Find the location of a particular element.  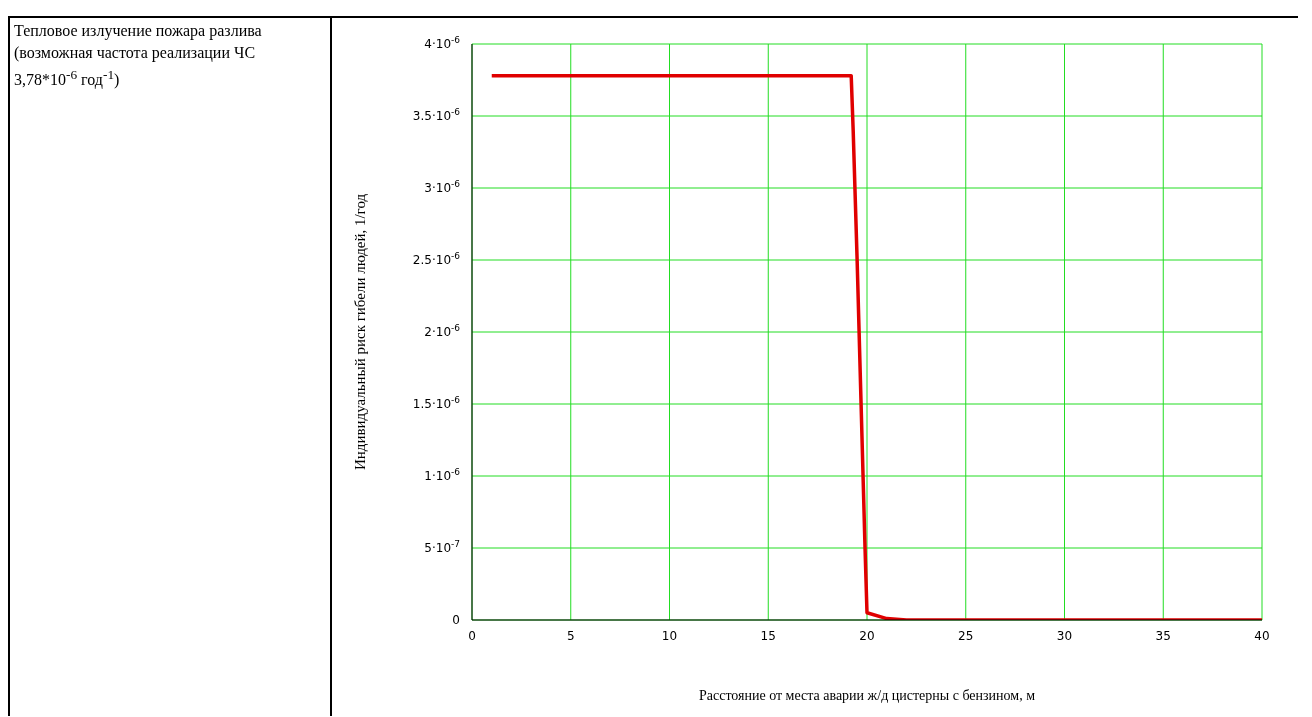

y-tick-label: 1.5·10$^{-6}$ is located at coordinates (436, 403).